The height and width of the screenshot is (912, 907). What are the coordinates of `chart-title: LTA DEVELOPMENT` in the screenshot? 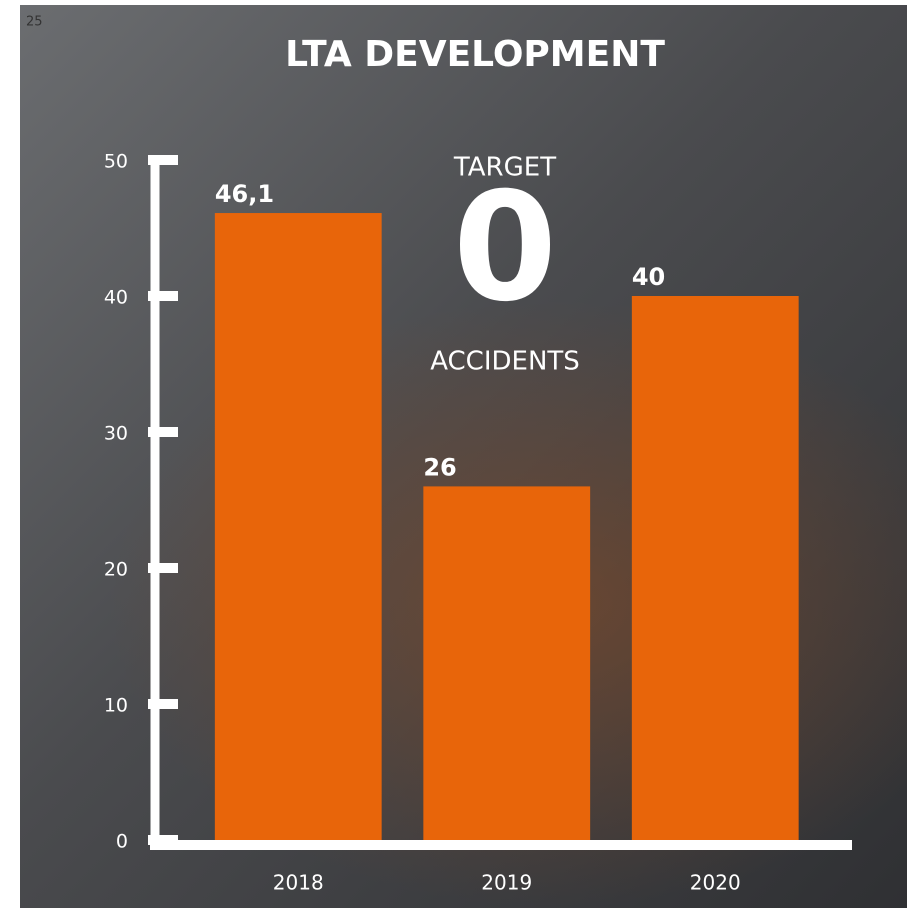 It's located at (475, 54).